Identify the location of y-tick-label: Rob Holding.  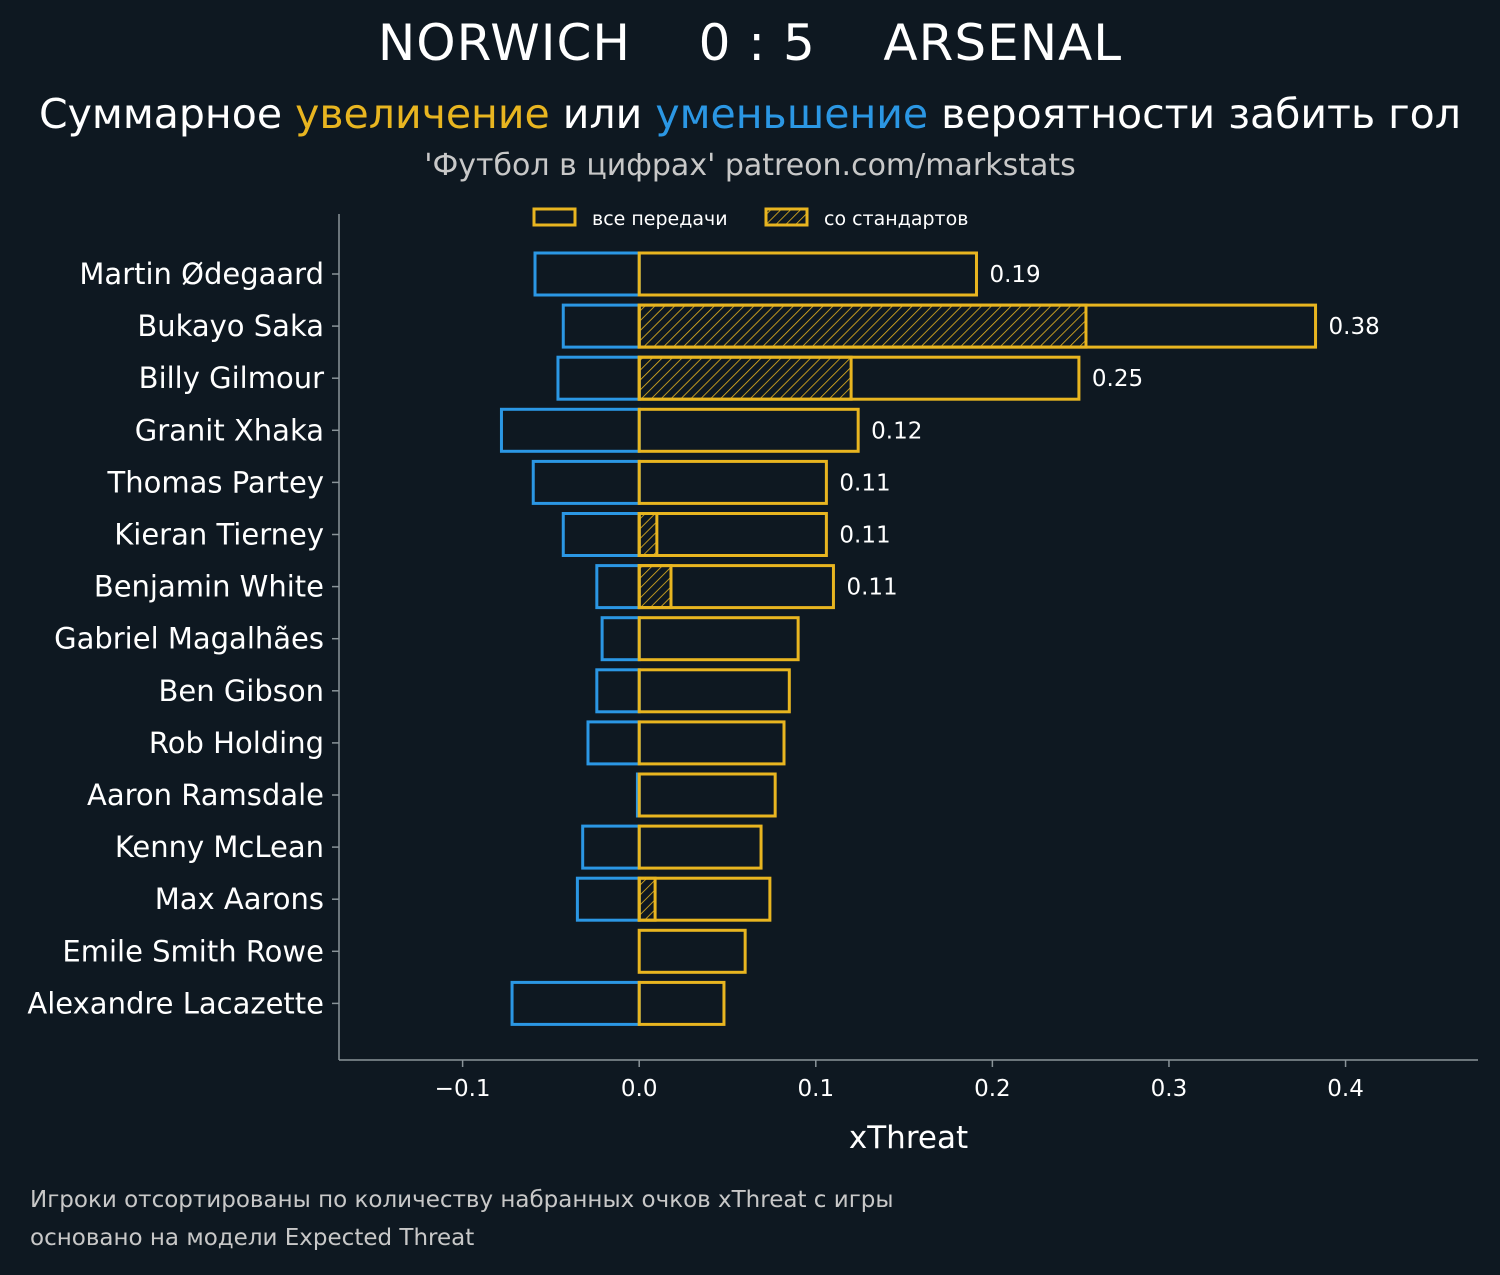
(236, 743).